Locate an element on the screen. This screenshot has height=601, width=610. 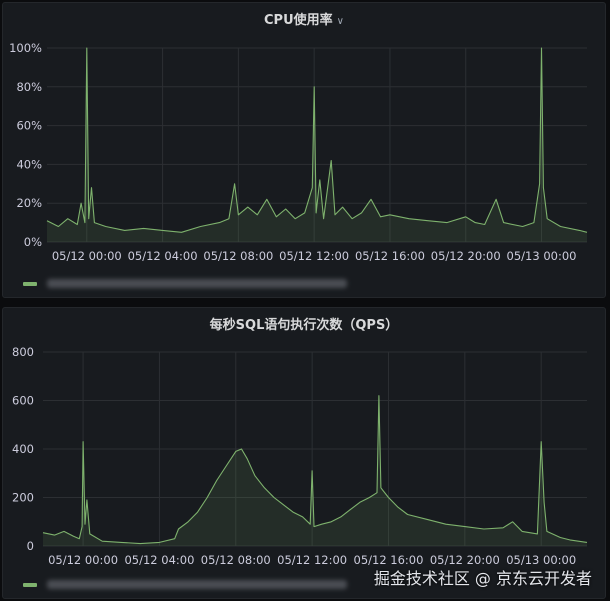
y-tick-label: 40% is located at coordinates (29, 164).